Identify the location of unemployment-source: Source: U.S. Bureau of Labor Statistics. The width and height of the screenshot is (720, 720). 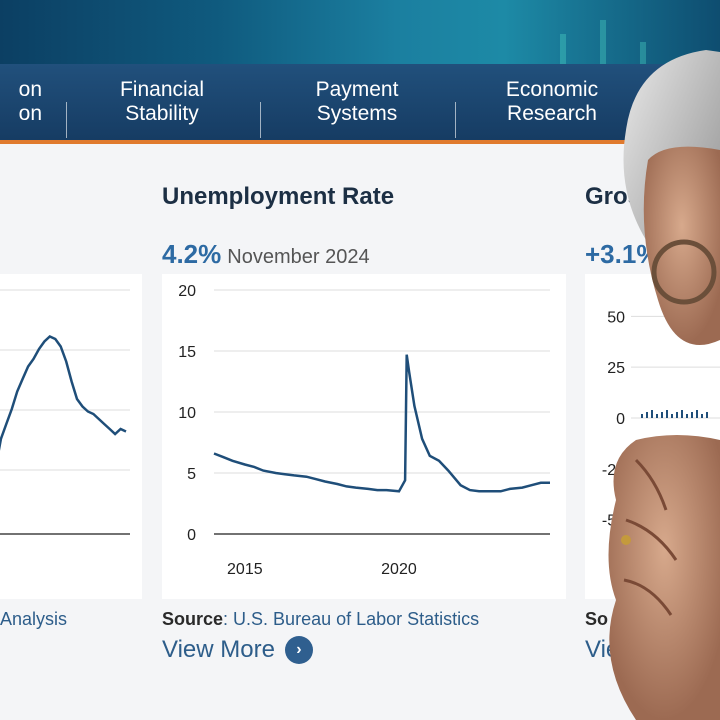
(321, 619).